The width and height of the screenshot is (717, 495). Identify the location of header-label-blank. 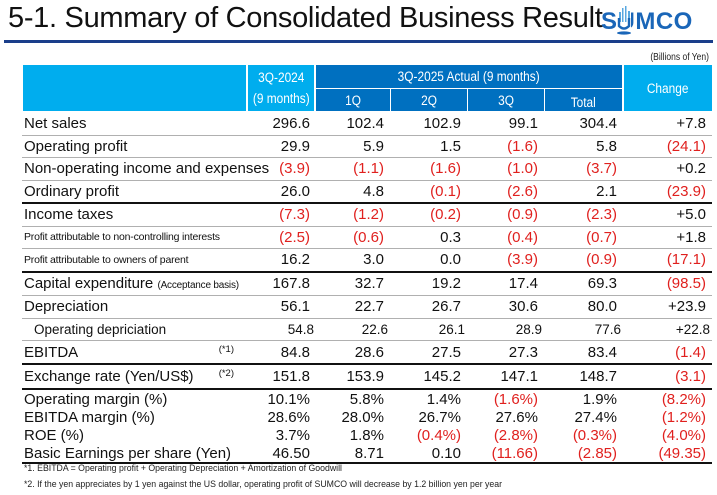
(134, 88).